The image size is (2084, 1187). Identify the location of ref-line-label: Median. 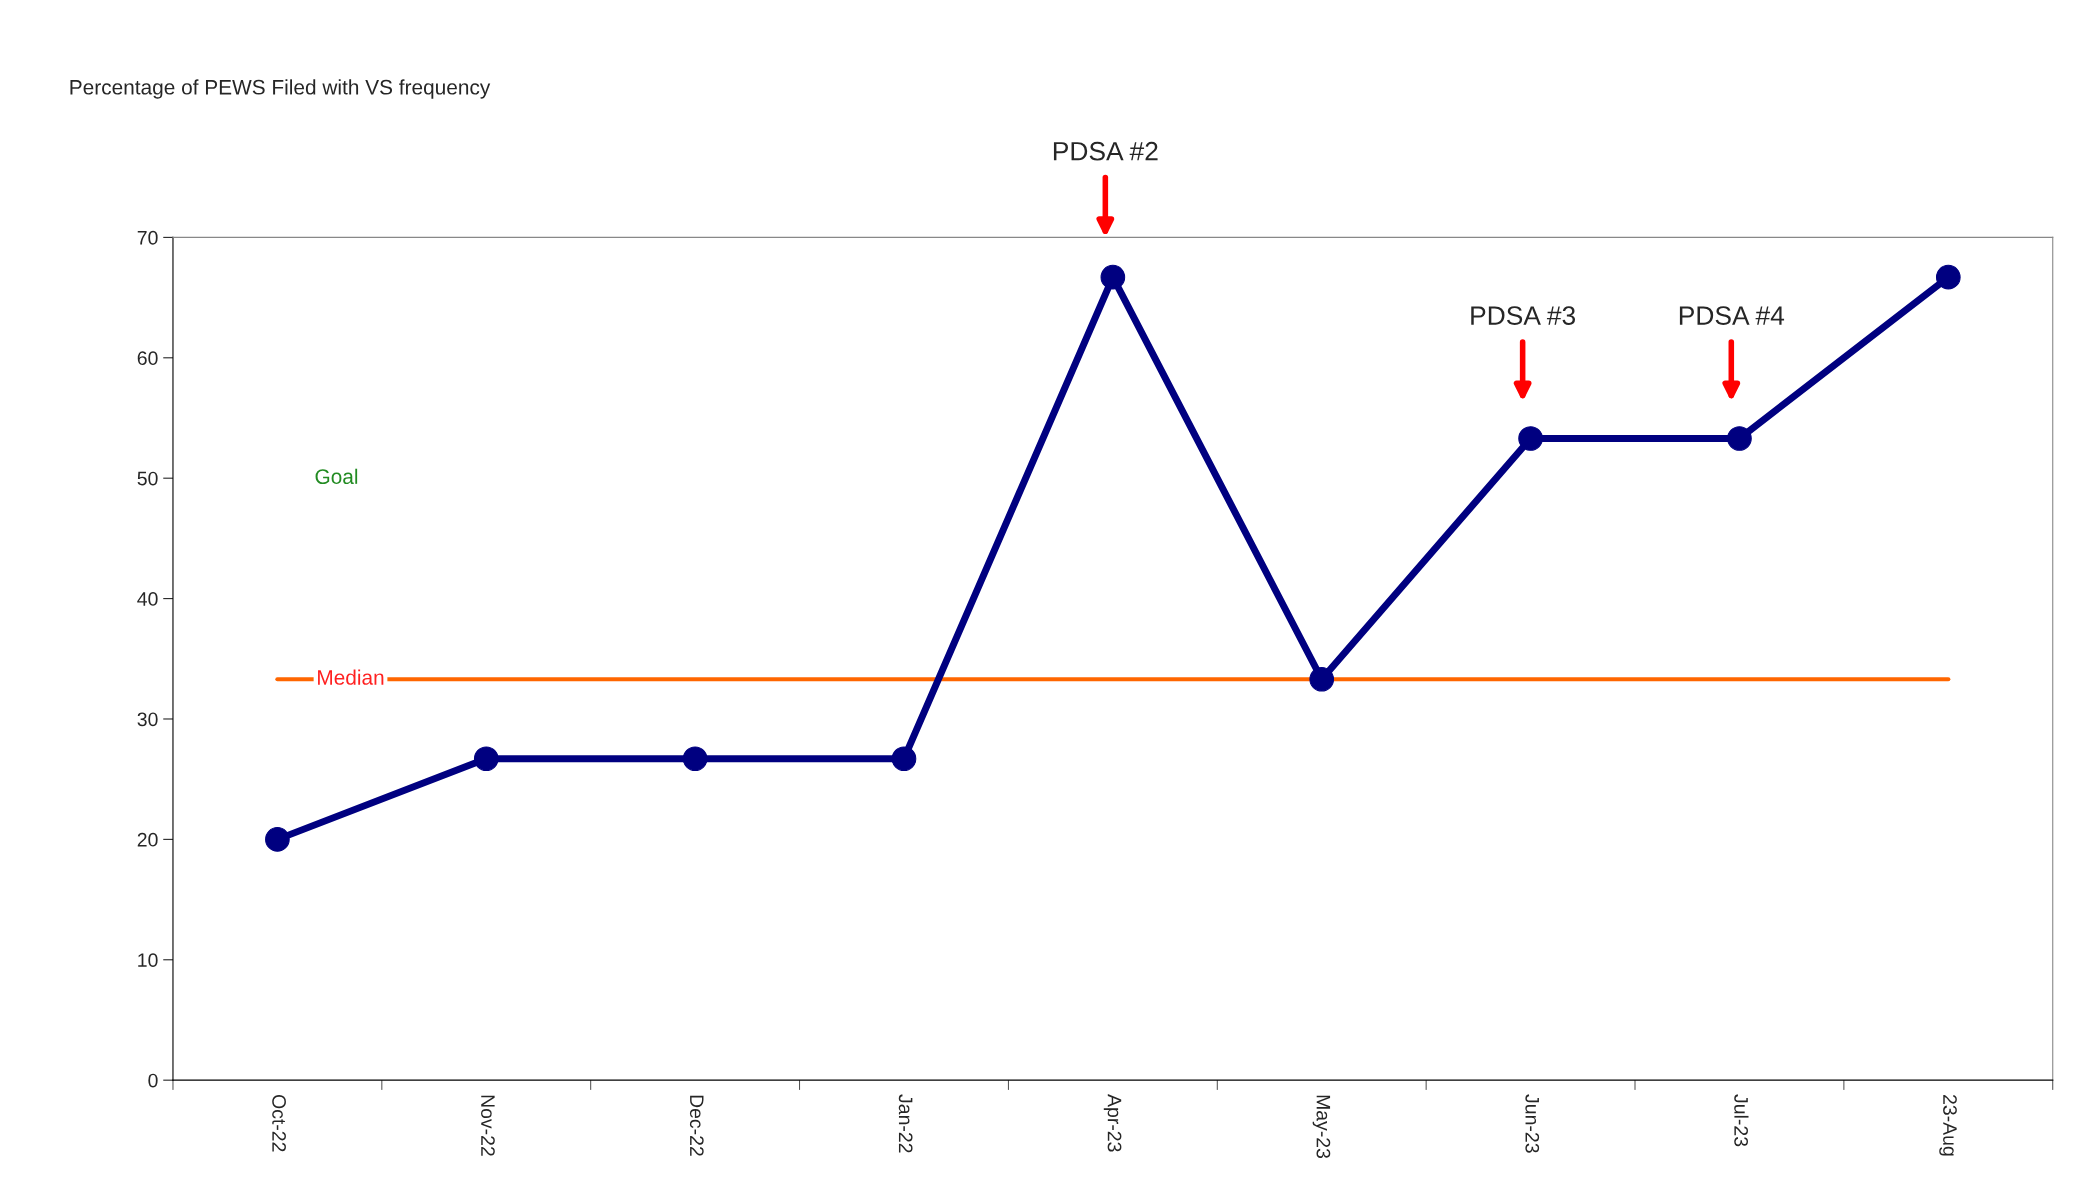
(351, 677).